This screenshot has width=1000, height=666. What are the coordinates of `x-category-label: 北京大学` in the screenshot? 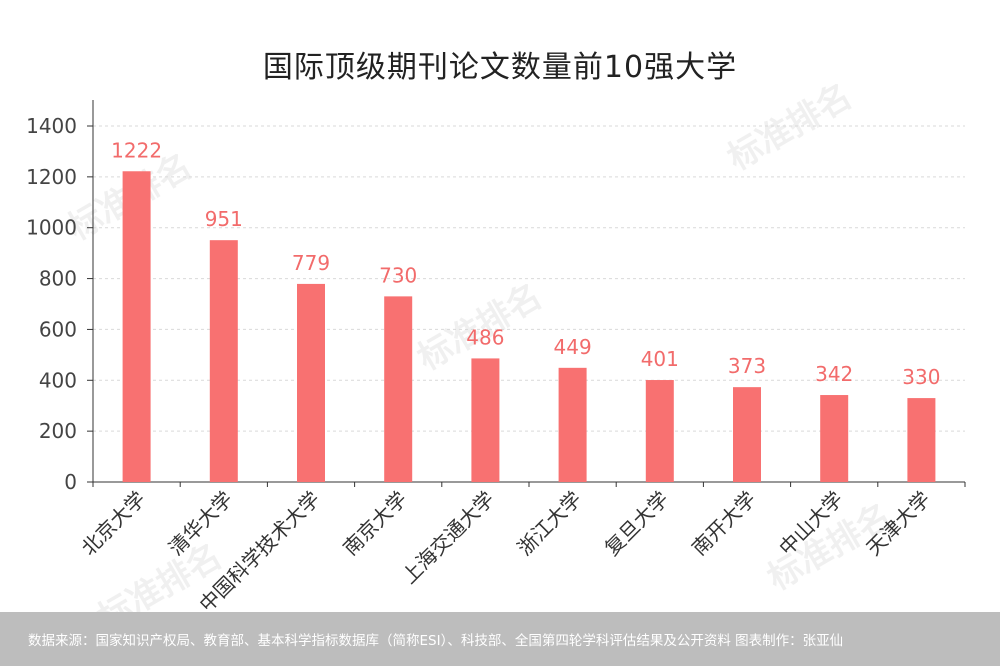 It's located at (114, 524).